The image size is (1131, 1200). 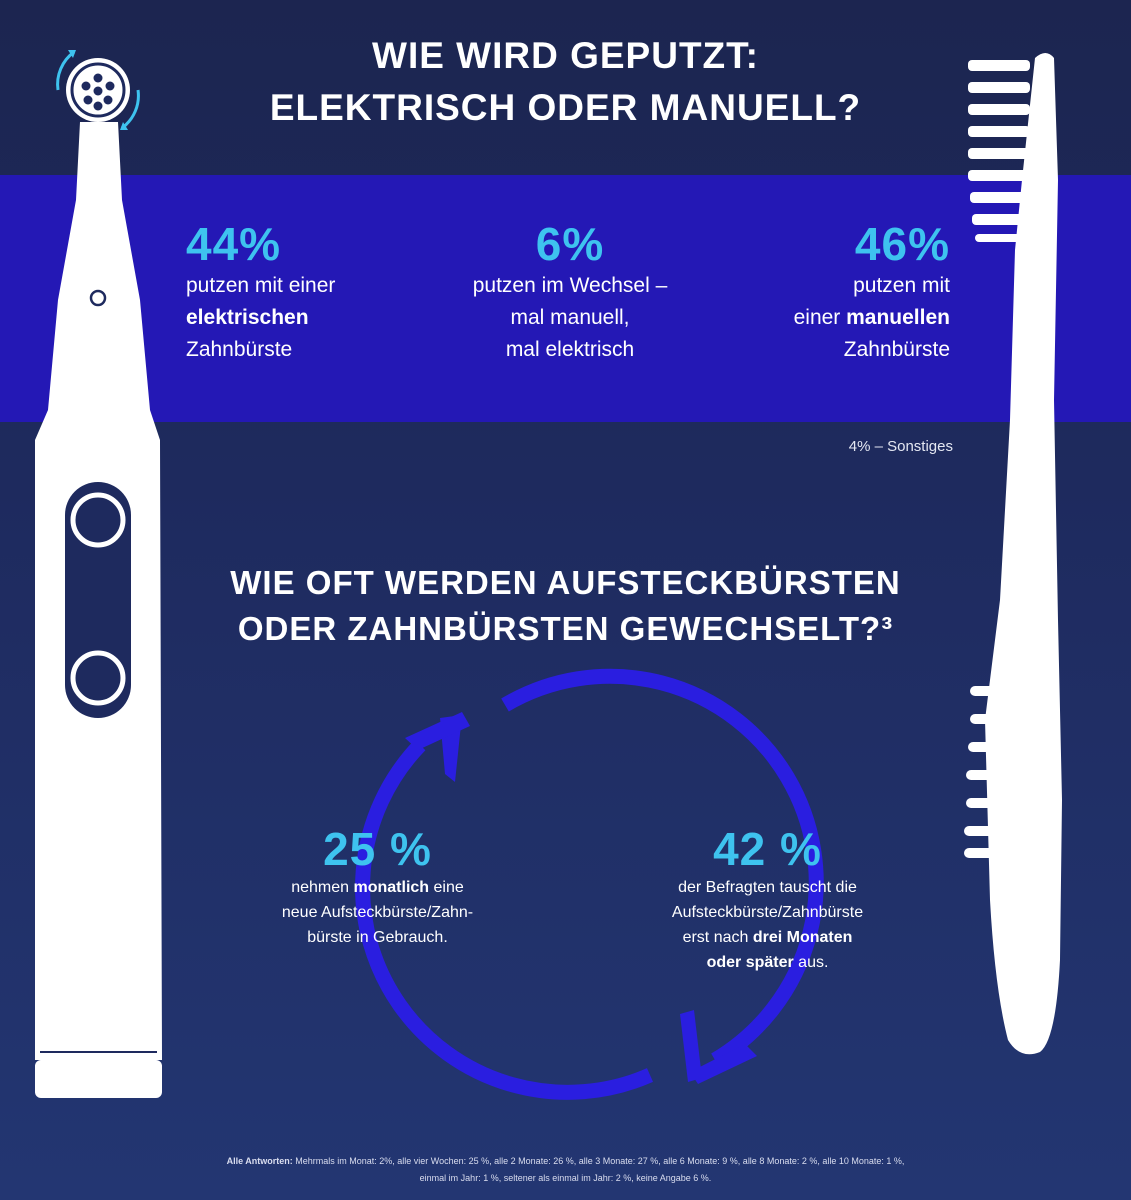 What do you see at coordinates (717, 937) in the screenshot?
I see `cycle-three-months-line3-pre: erst nach` at bounding box center [717, 937].